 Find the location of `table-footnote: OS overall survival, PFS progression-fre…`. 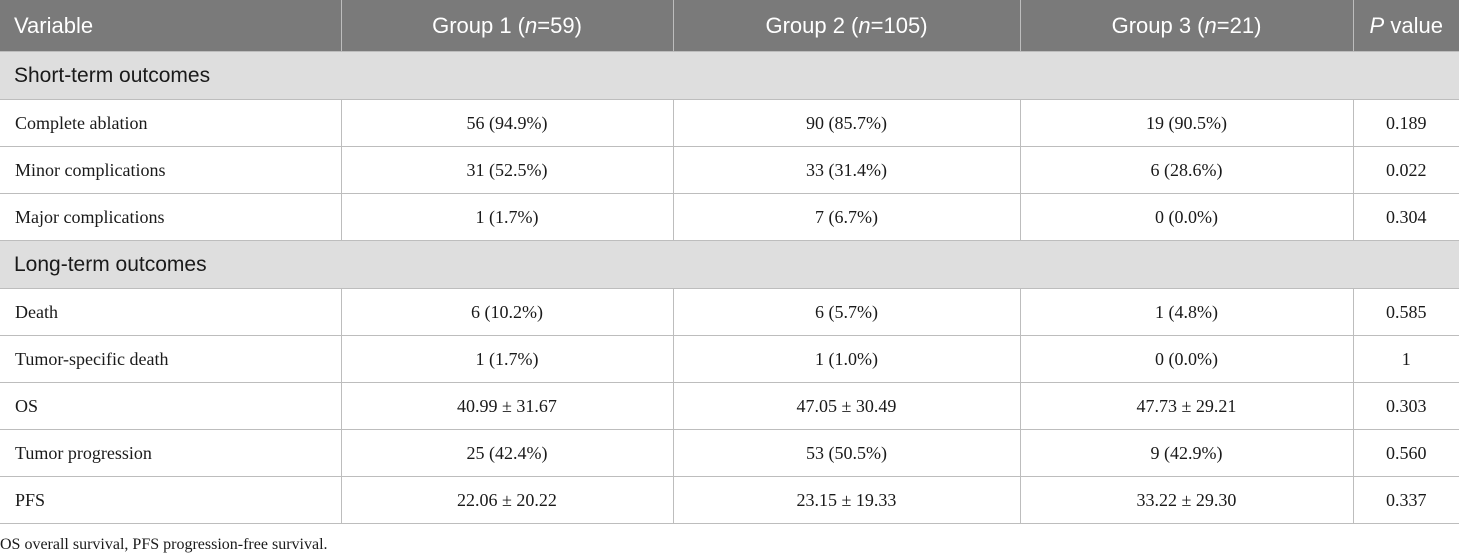

table-footnote: OS overall survival, PFS progression-fre… is located at coordinates (164, 544).